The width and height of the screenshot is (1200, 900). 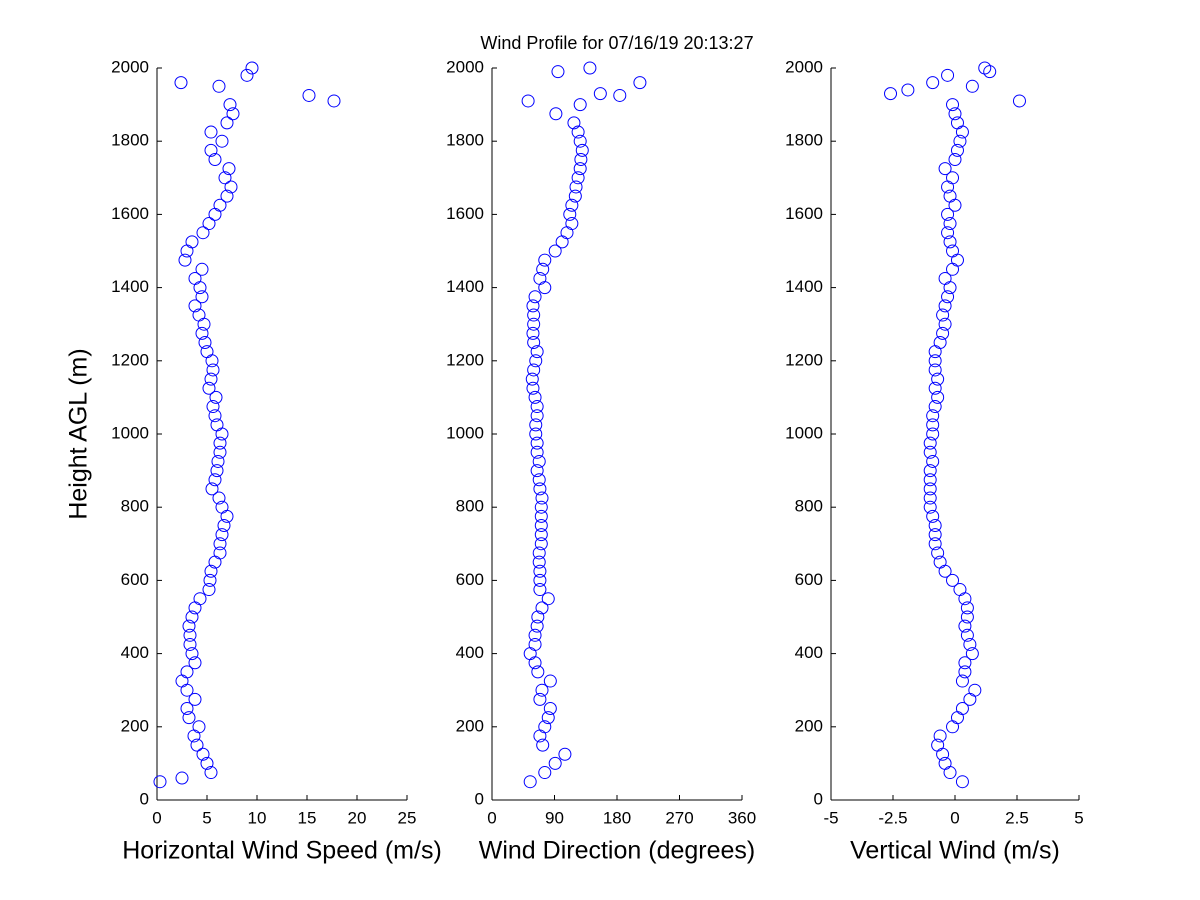 I want to click on x-axis-label: Vertical Wind (m/s), so click(x=955, y=851).